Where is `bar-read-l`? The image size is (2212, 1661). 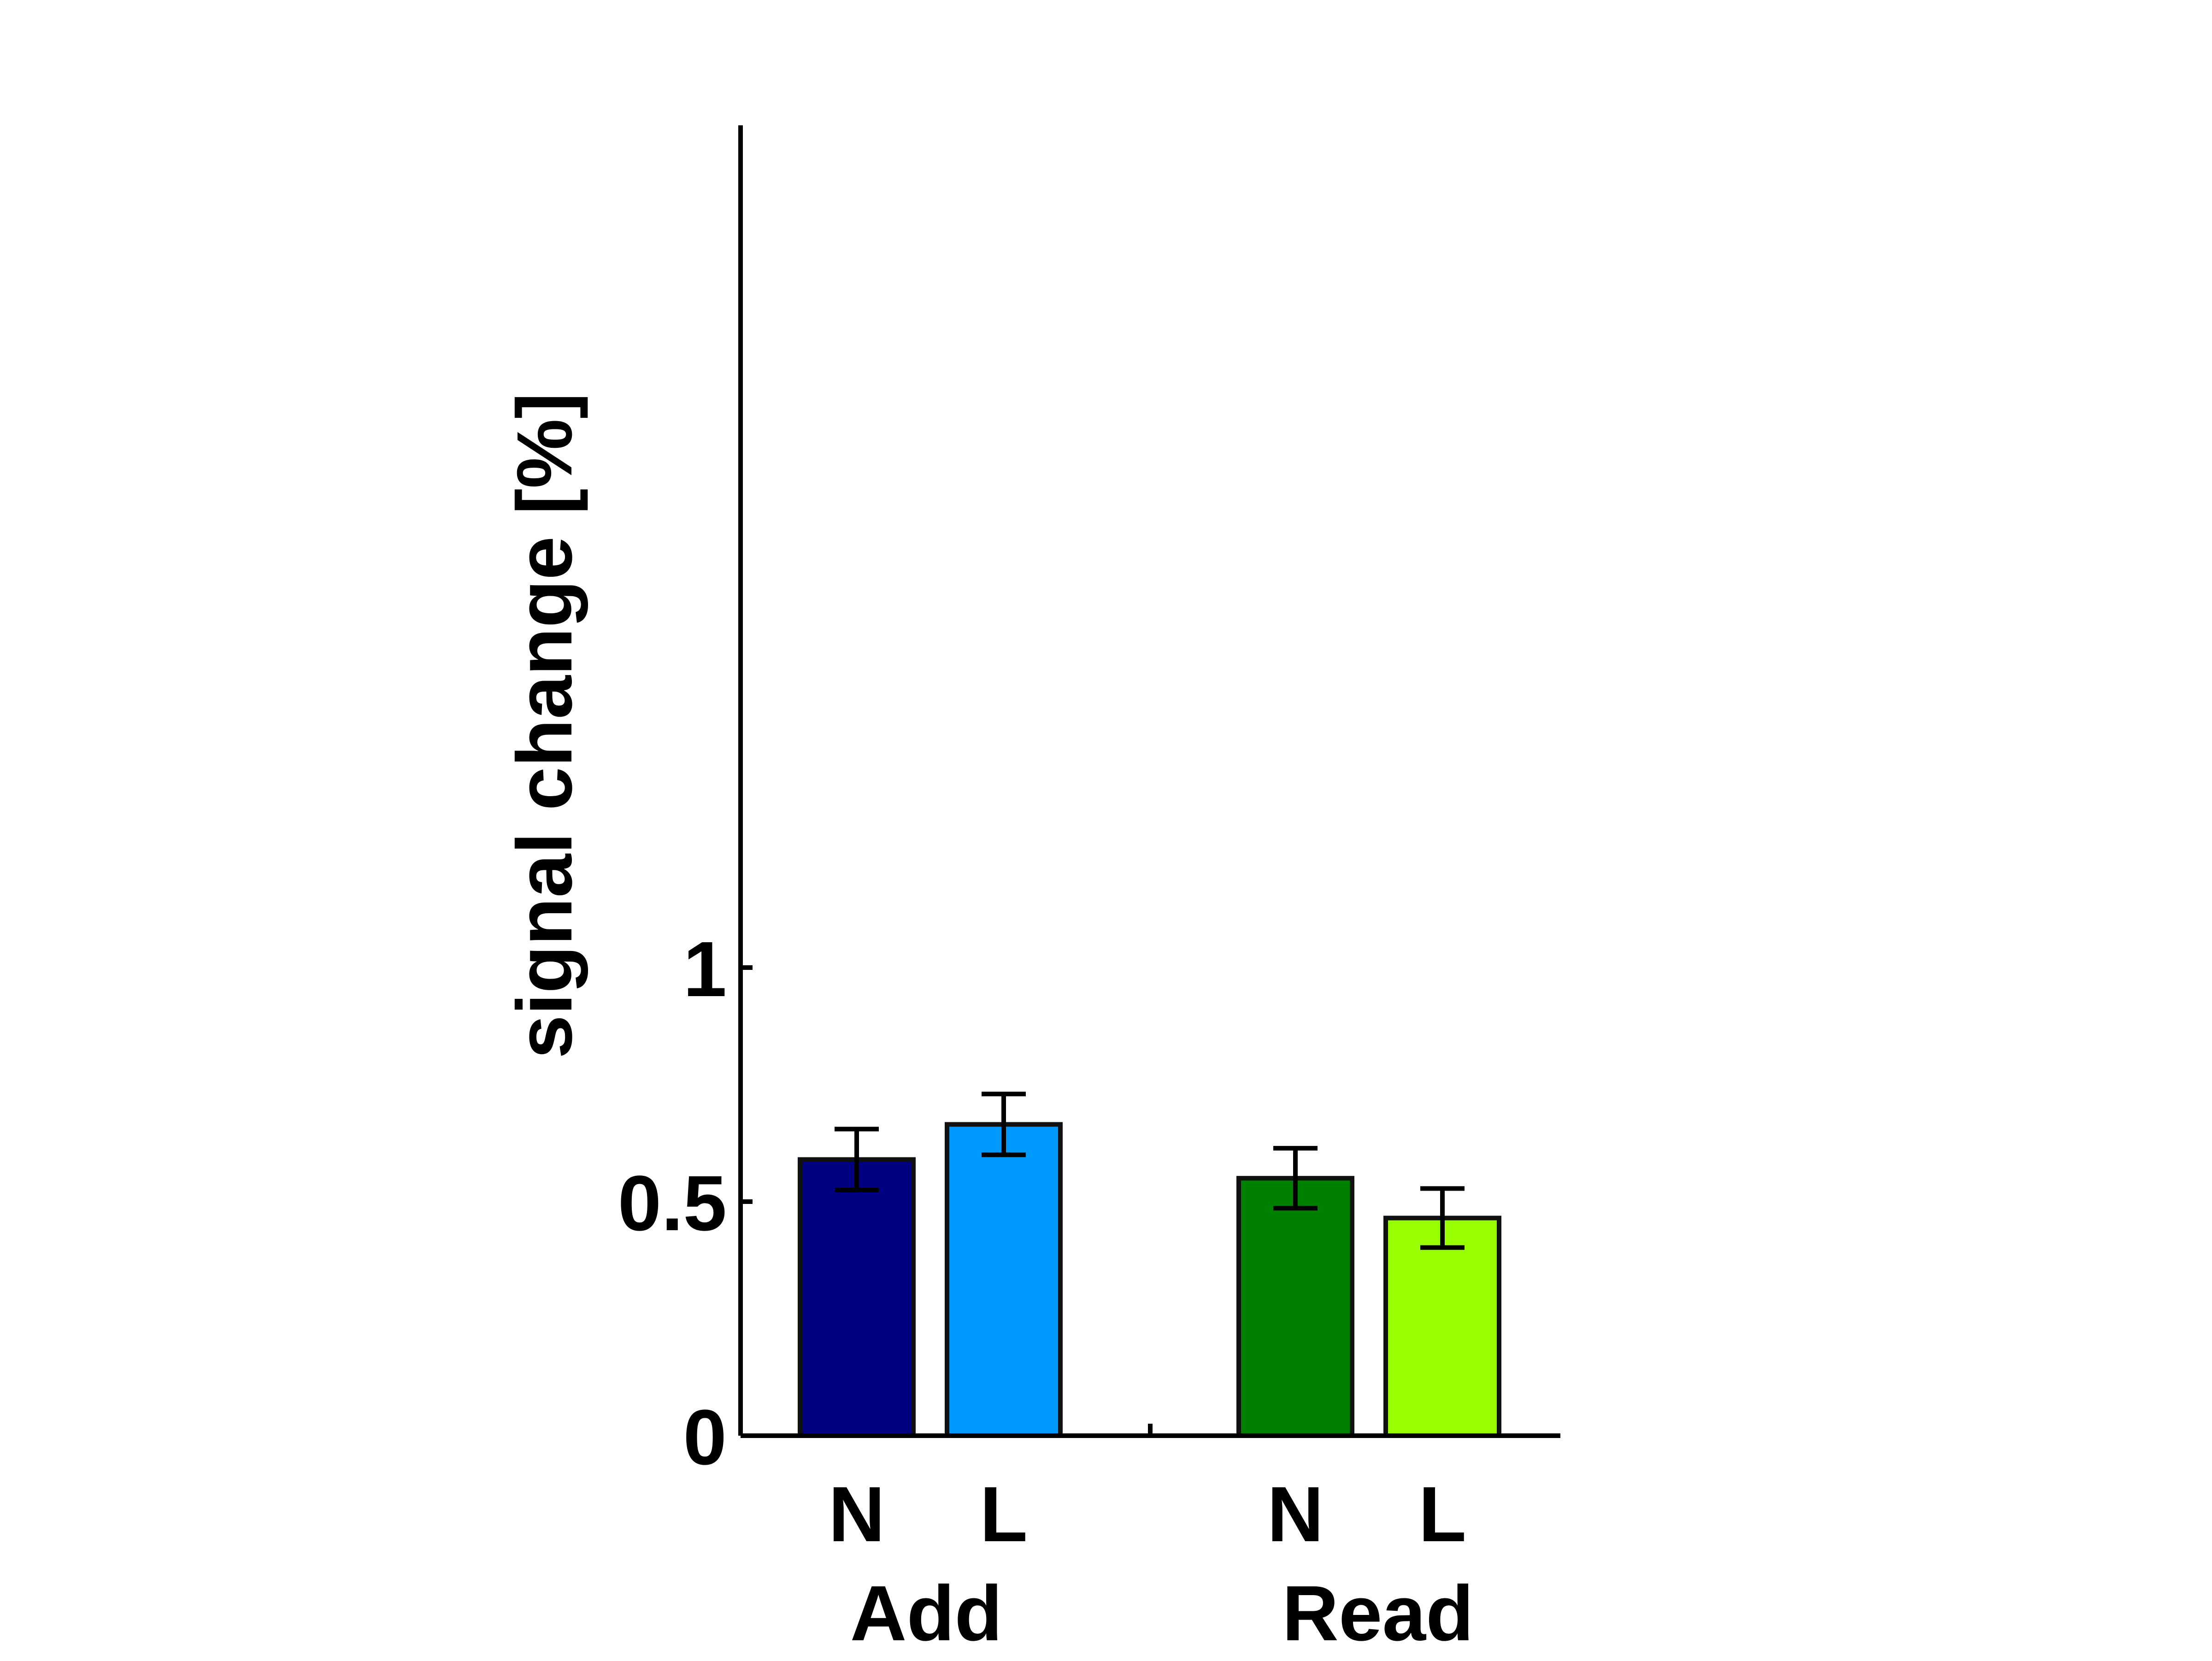
bar-read-l is located at coordinates (1442, 1326).